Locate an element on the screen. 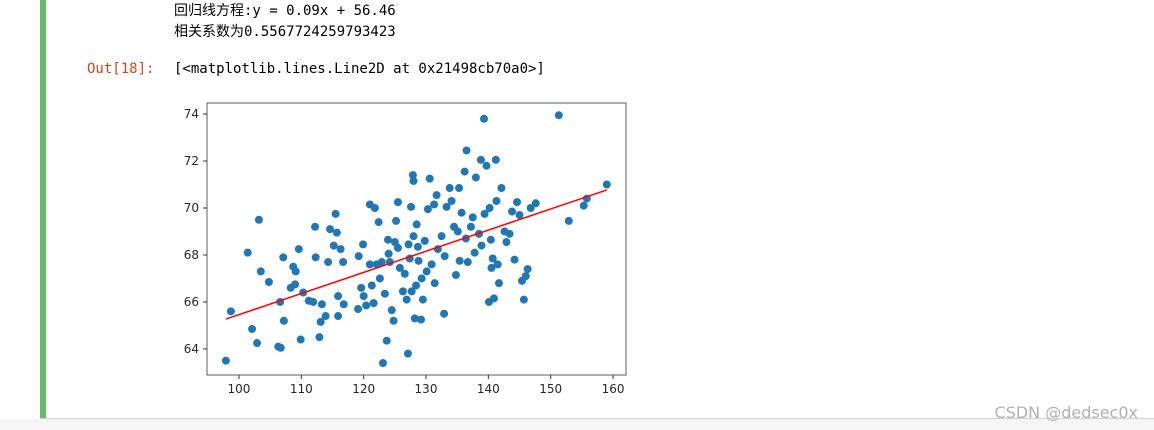 This screenshot has height=430, width=1154. regression-line is located at coordinates (416, 254).